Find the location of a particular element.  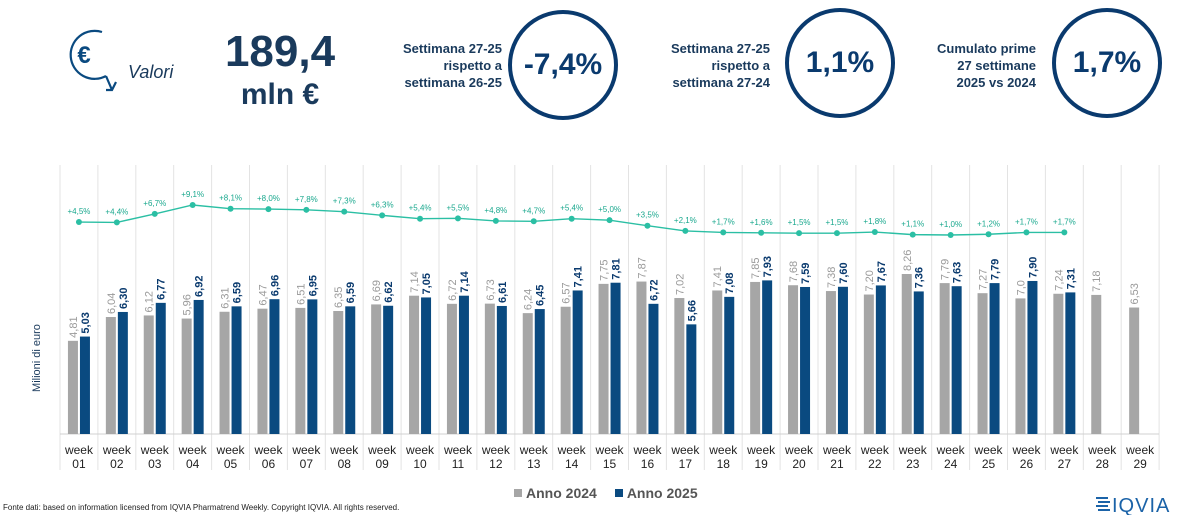

data-label-2024: 8,26 is located at coordinates (908, 260).